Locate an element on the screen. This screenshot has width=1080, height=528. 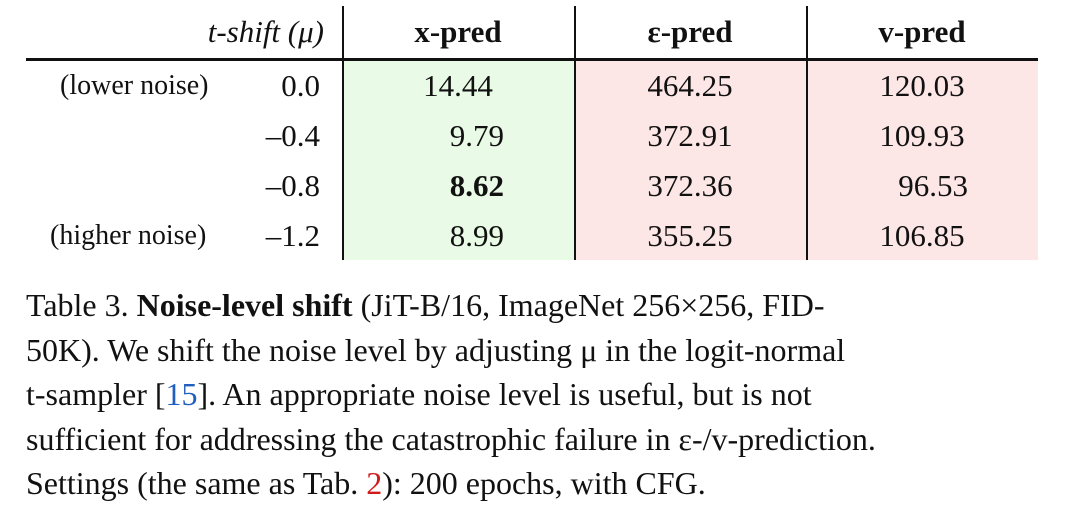
x-pred-column-highlight is located at coordinates (458, 160).